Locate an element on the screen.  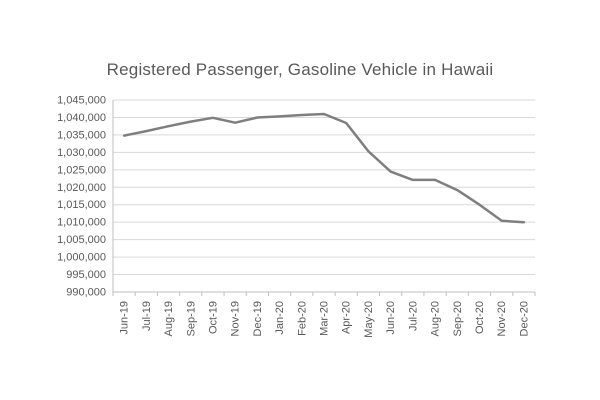
y-tick-label: 1,010,000 is located at coordinates (81, 223).